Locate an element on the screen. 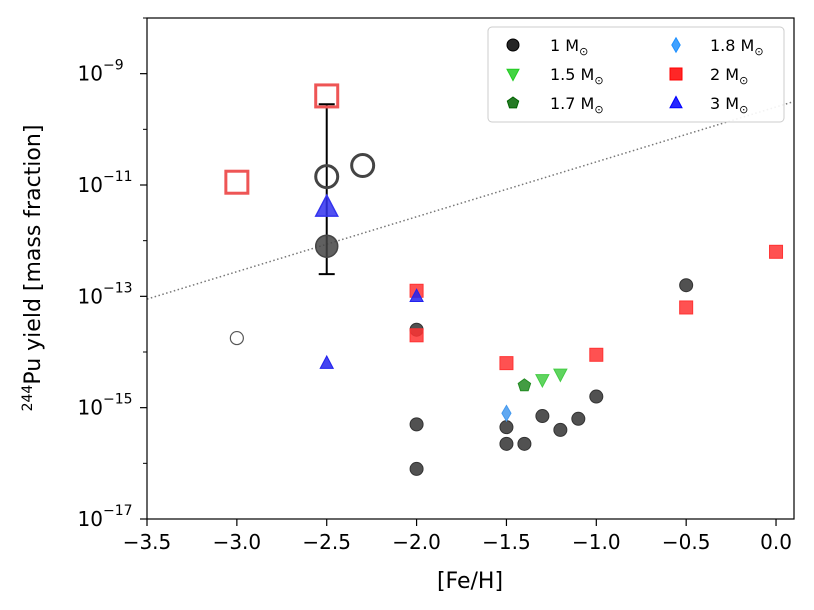 The height and width of the screenshot is (610, 814). y-axis-label: 244Pu yield [mass fraction] is located at coordinates (33, 268).